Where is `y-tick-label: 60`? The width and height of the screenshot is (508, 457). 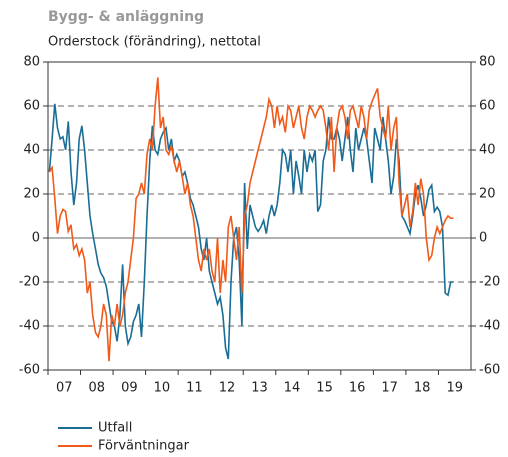
y-tick-label: 60 is located at coordinates (31, 106).